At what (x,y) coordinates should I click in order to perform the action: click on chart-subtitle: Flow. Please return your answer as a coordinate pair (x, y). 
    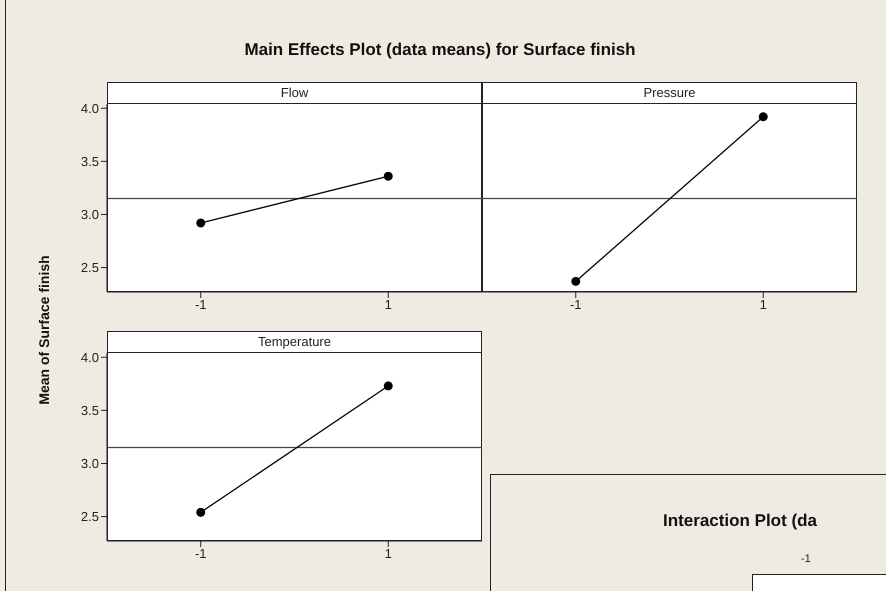
    Looking at the image, I should click on (294, 93).